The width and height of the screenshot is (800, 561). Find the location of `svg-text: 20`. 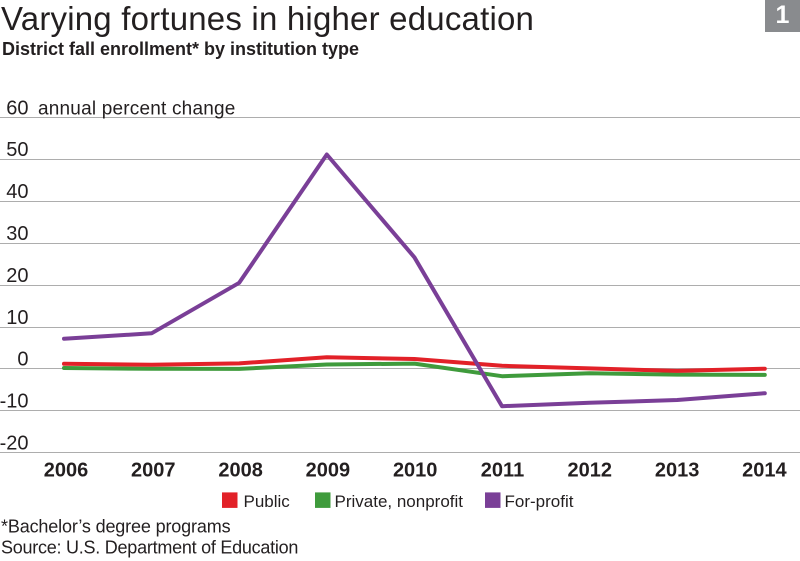

svg-text: 20 is located at coordinates (17, 276).